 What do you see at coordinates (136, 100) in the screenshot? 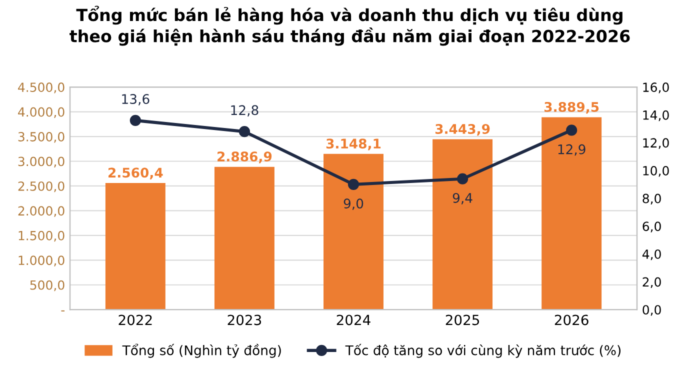
I see `data-label: 13,6` at bounding box center [136, 100].